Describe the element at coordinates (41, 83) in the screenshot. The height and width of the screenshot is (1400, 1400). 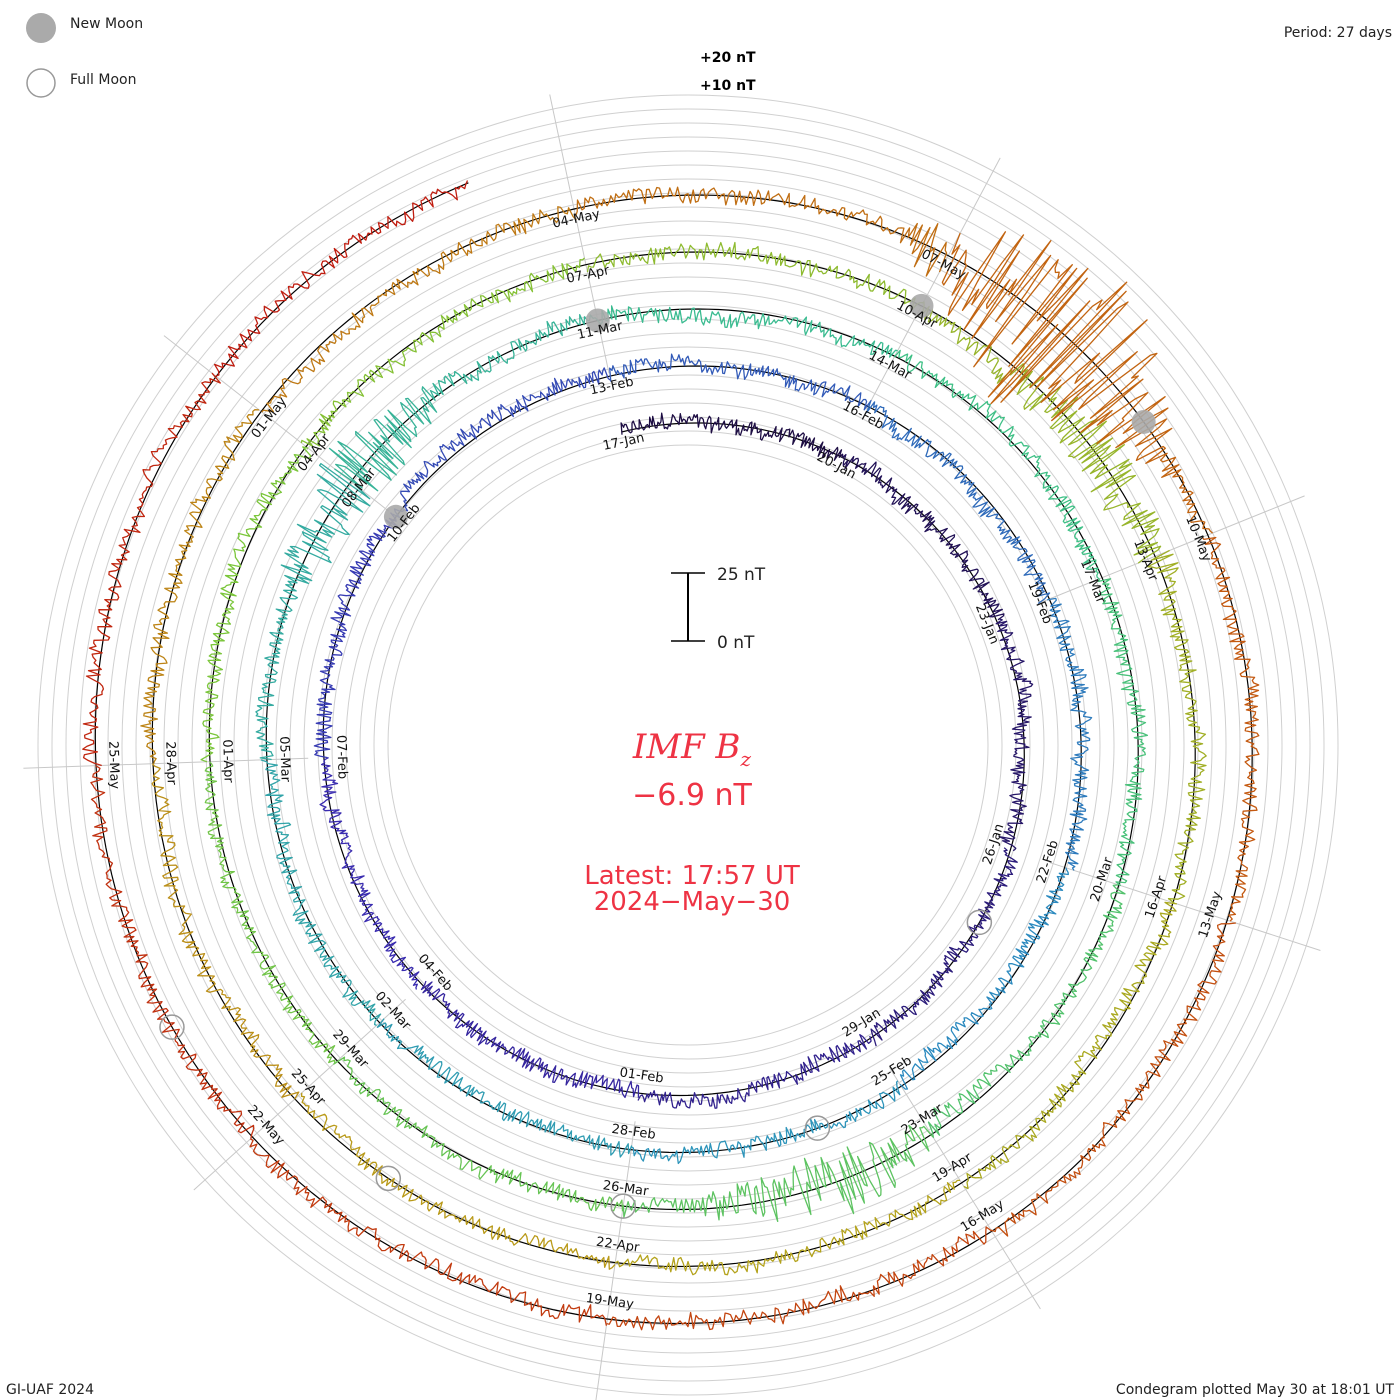
I see `full-moon-legend-icon` at that location.